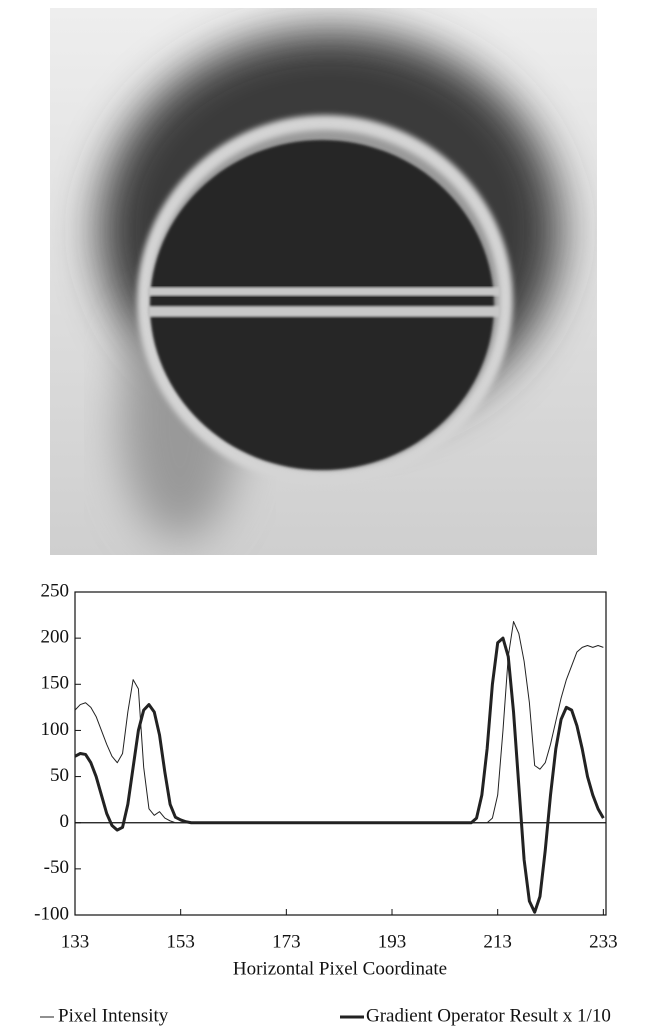 The width and height of the screenshot is (645, 1030). Describe the element at coordinates (55, 637) in the screenshot. I see `y-tick-label: 200` at that location.